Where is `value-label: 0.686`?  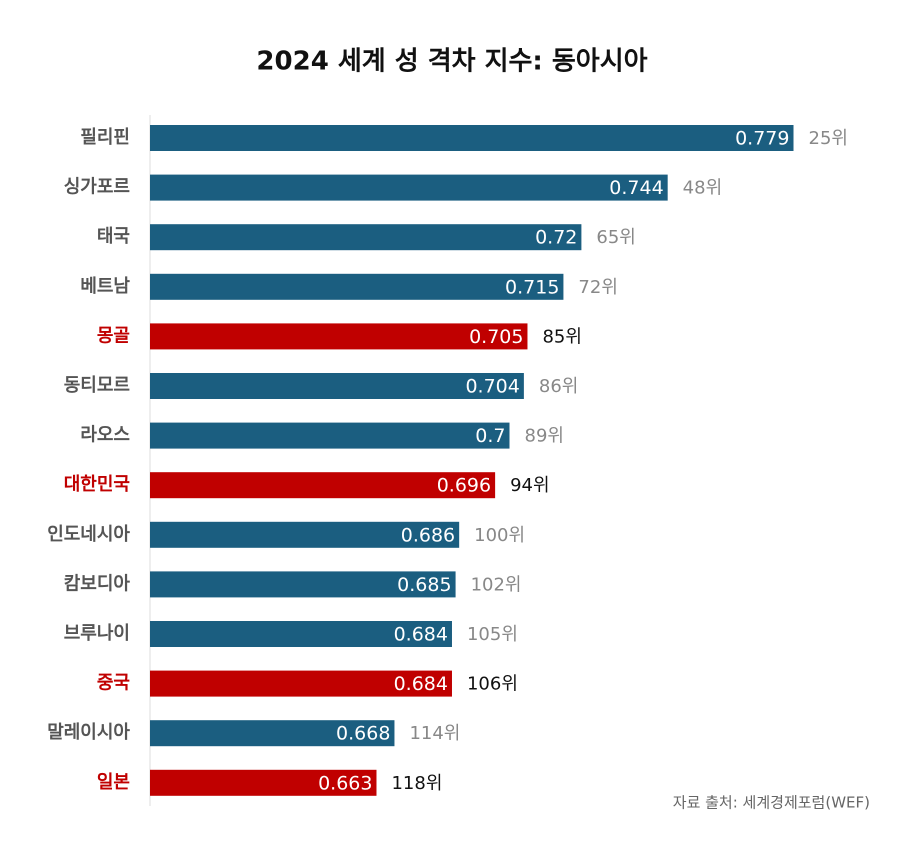
value-label: 0.686 is located at coordinates (428, 535).